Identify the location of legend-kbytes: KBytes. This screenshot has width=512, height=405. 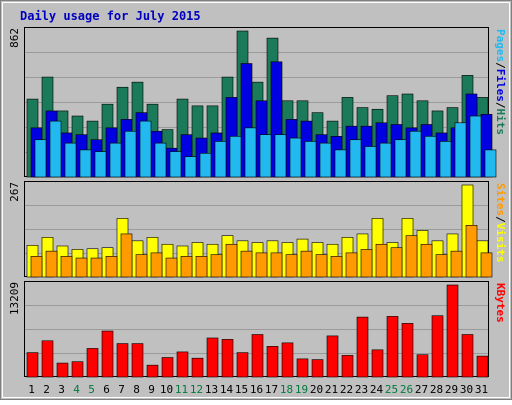
(500, 303).